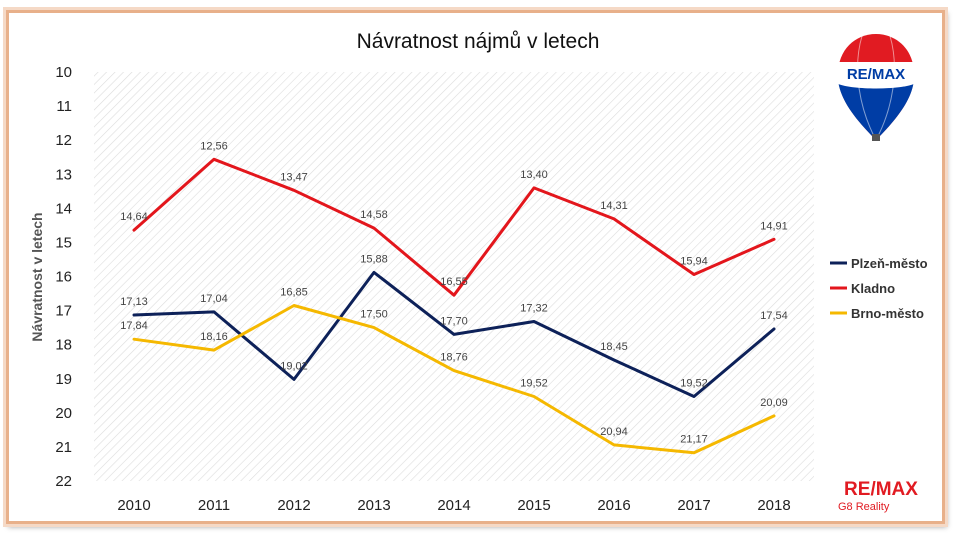  I want to click on y-tick-label: 19, so click(63, 379).